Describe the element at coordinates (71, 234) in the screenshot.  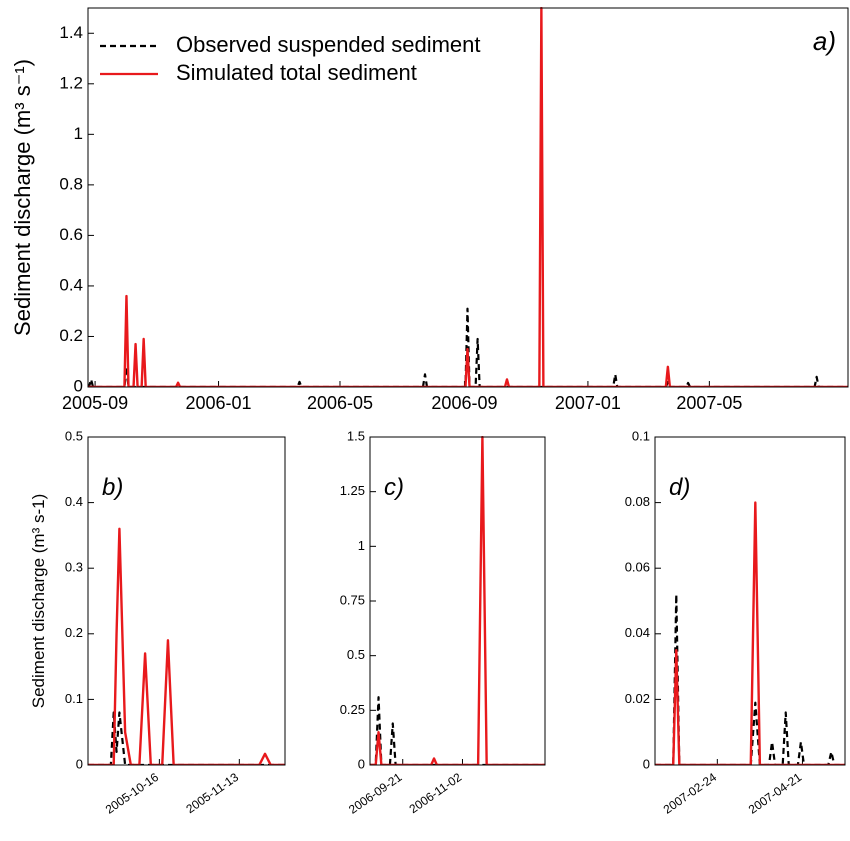
I see `y-tick-label: 0.6` at that location.